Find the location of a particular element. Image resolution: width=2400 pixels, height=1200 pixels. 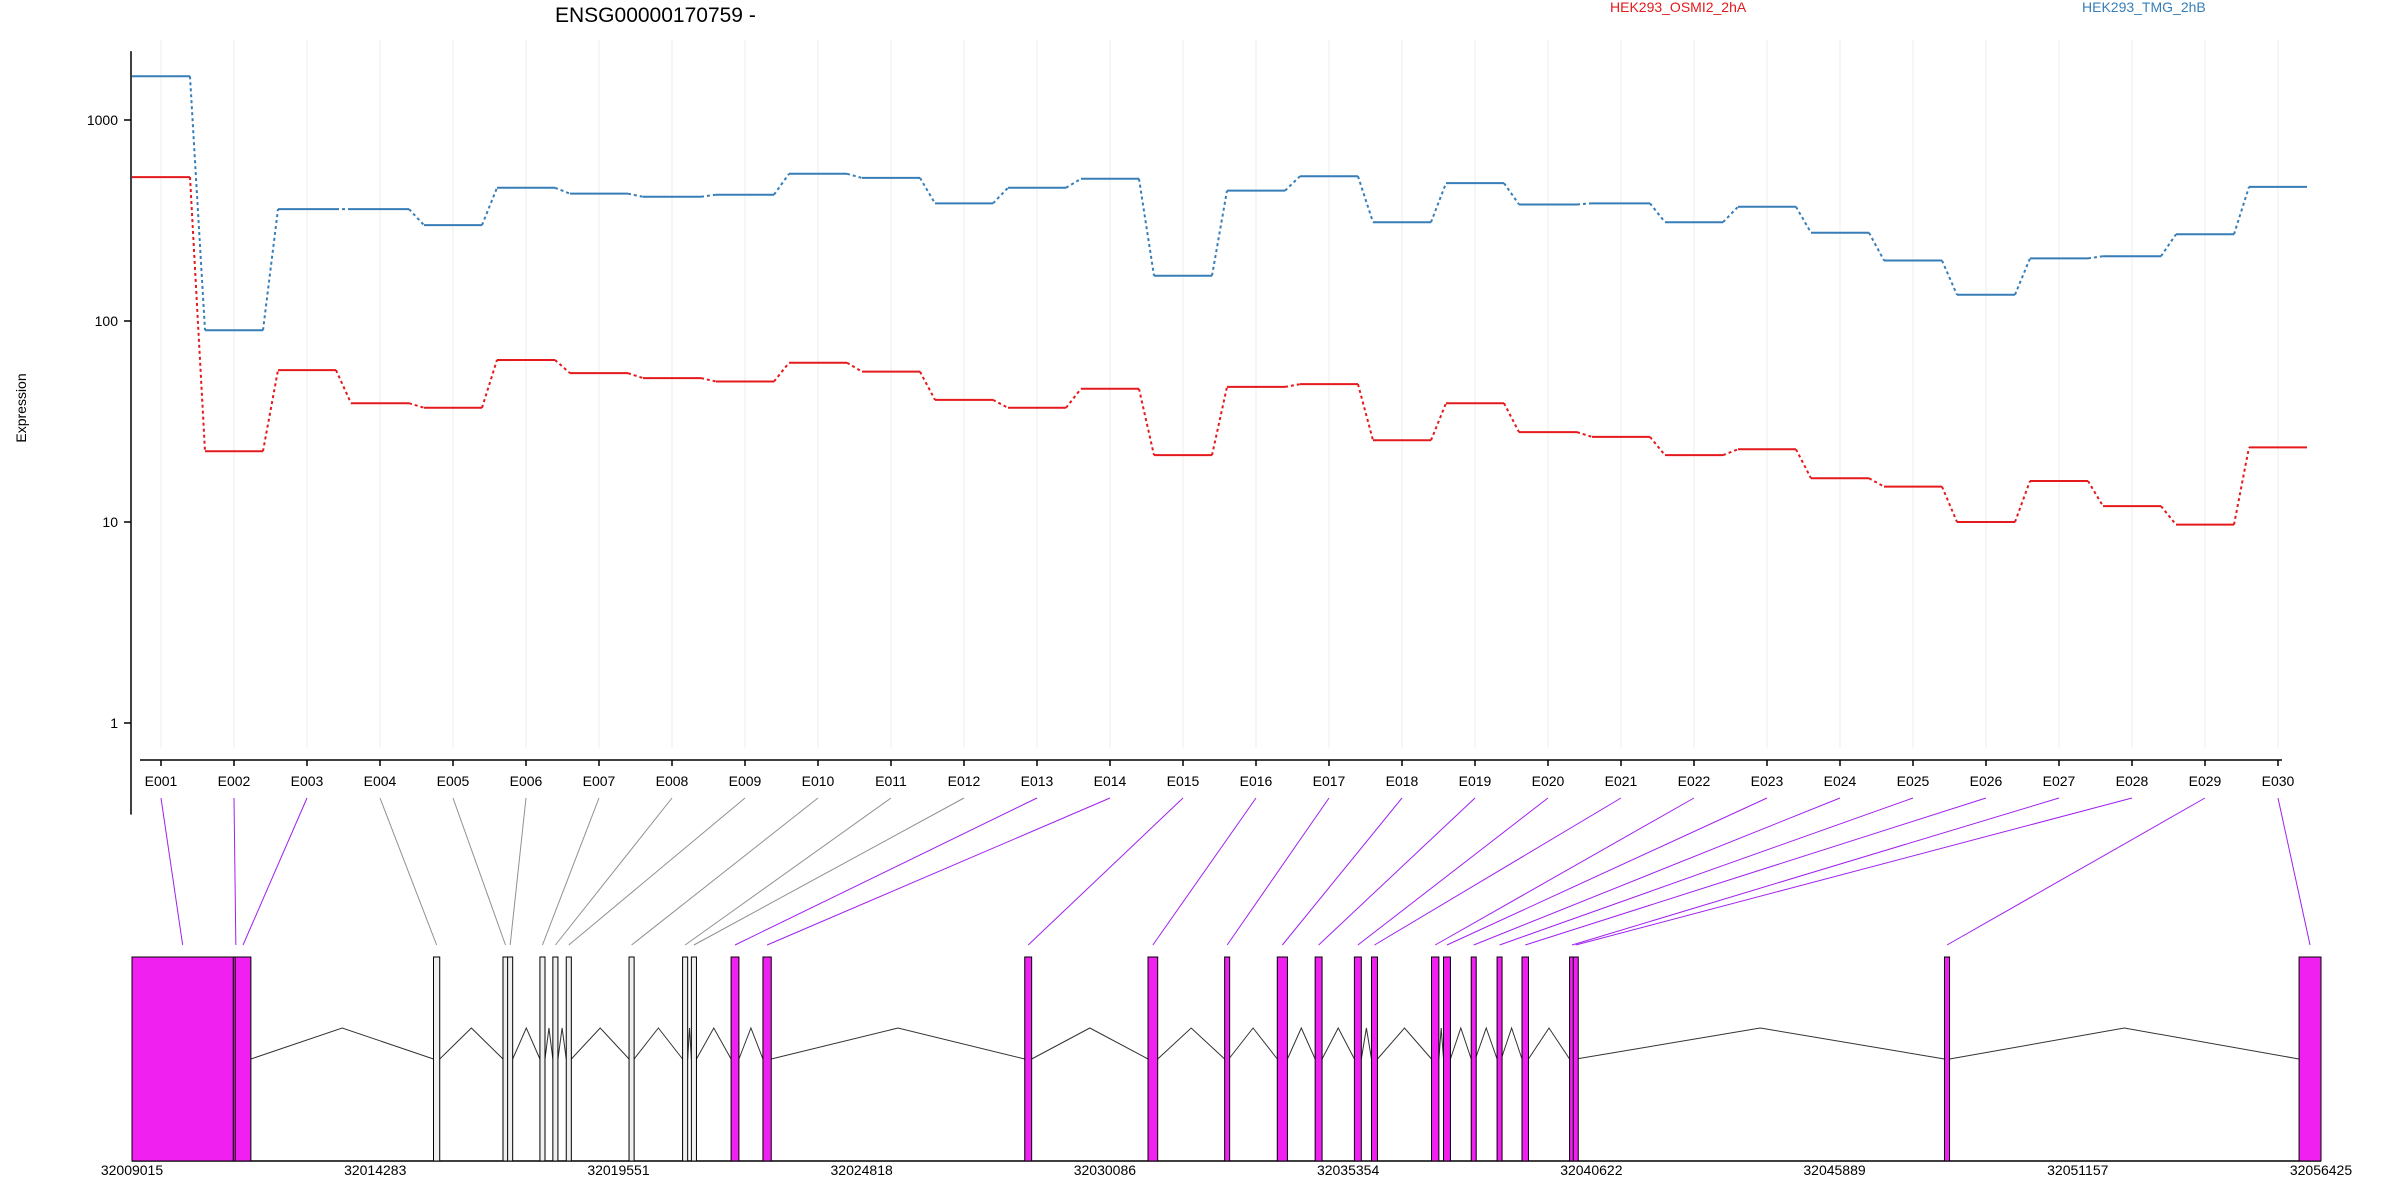

y-tick-label-4: 1000 is located at coordinates (102, 120).